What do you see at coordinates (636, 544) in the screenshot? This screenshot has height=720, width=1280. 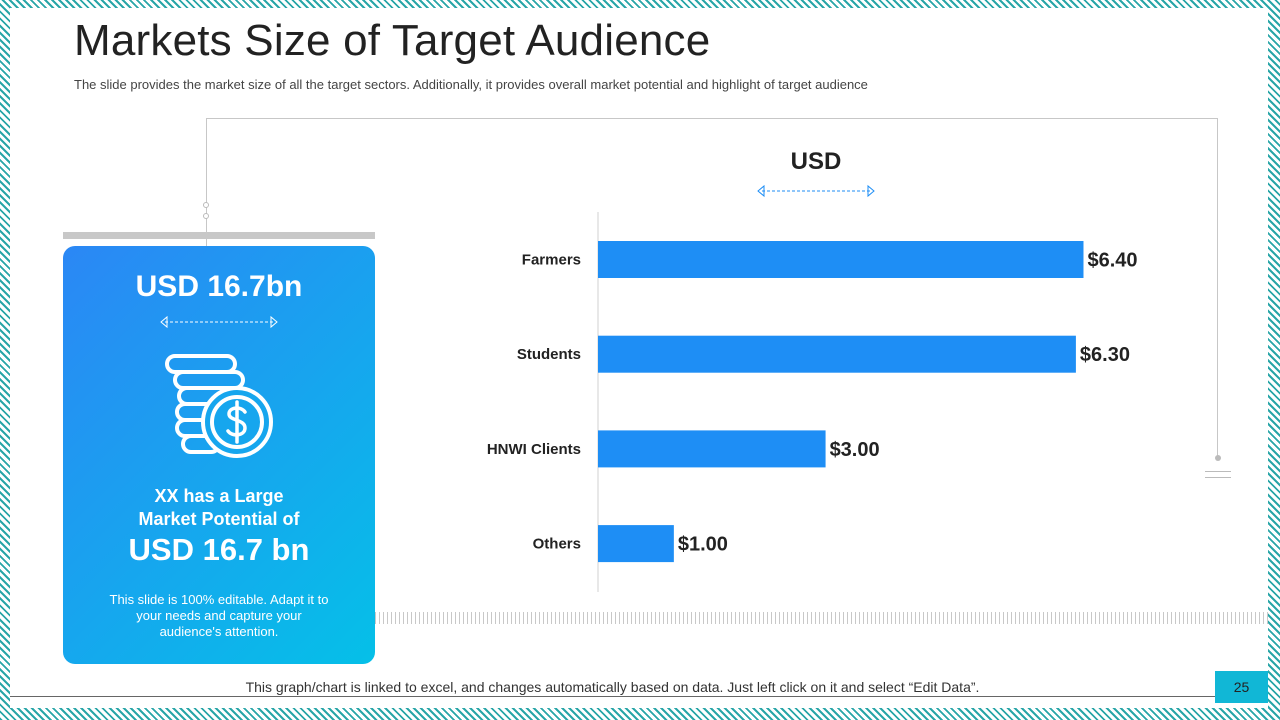 I see `bar-others` at bounding box center [636, 544].